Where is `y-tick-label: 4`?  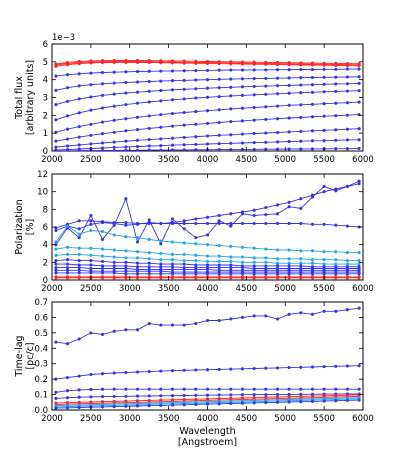
y-tick-label: 4 is located at coordinates (45, 81).